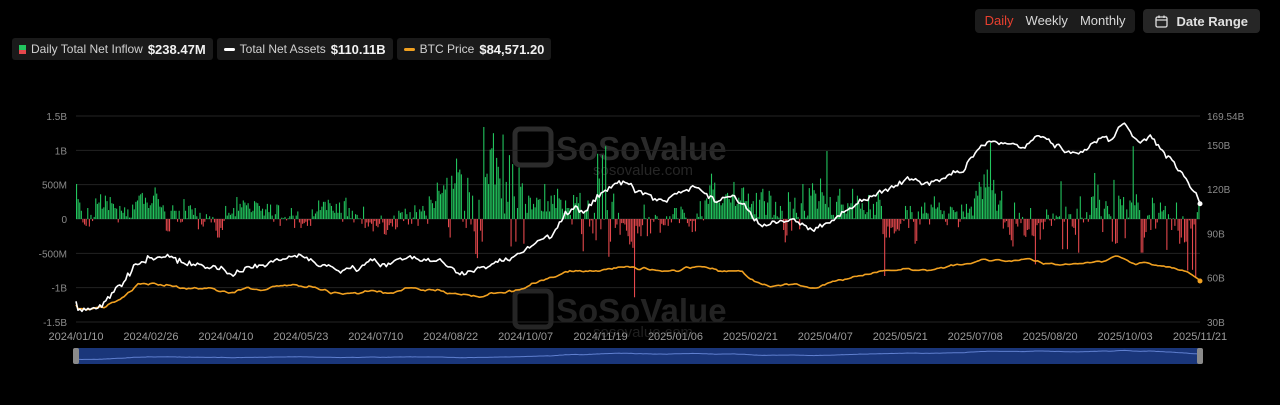  I want to click on legend-item-btc-price: BTC Price $84,571.20, so click(474, 49).